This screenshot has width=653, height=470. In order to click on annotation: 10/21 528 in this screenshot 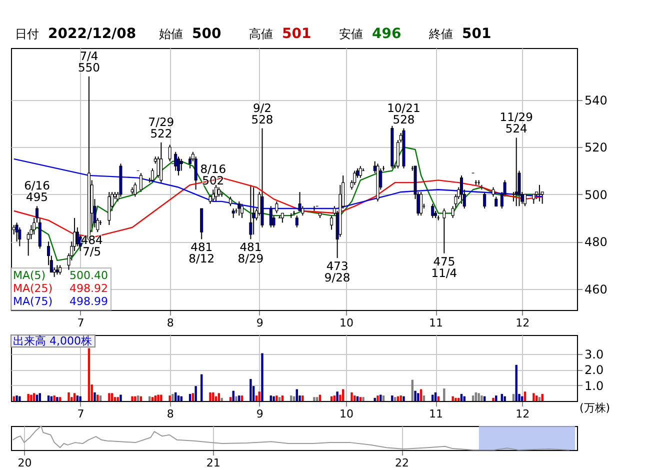, I will do `click(403, 113)`.